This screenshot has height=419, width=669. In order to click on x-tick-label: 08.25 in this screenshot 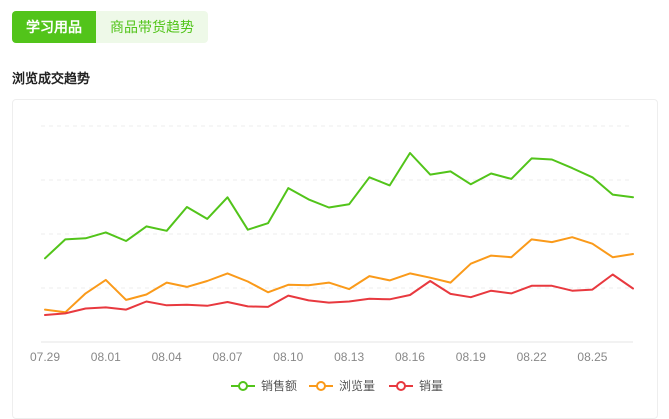, I will do `click(592, 357)`.